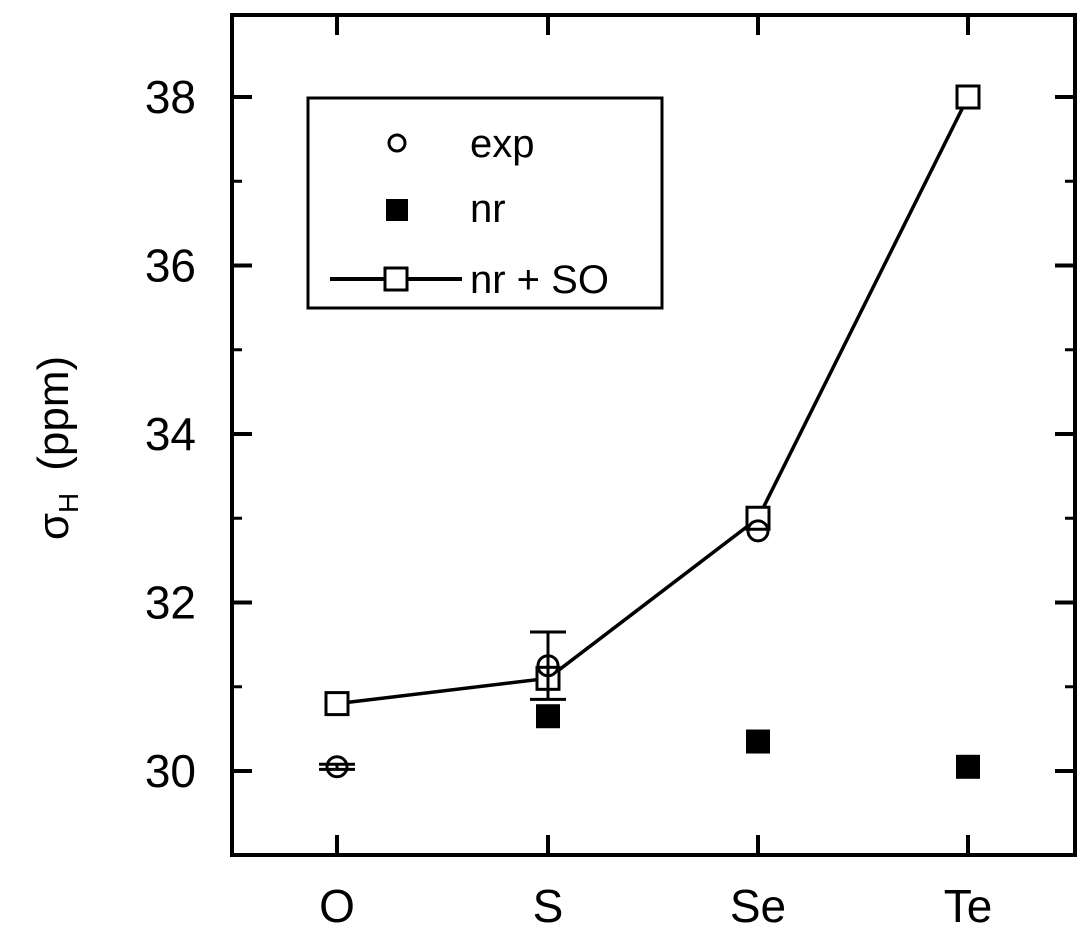  I want to click on y-tick-labels: 30 32 34 36 38, so click(170, 434).